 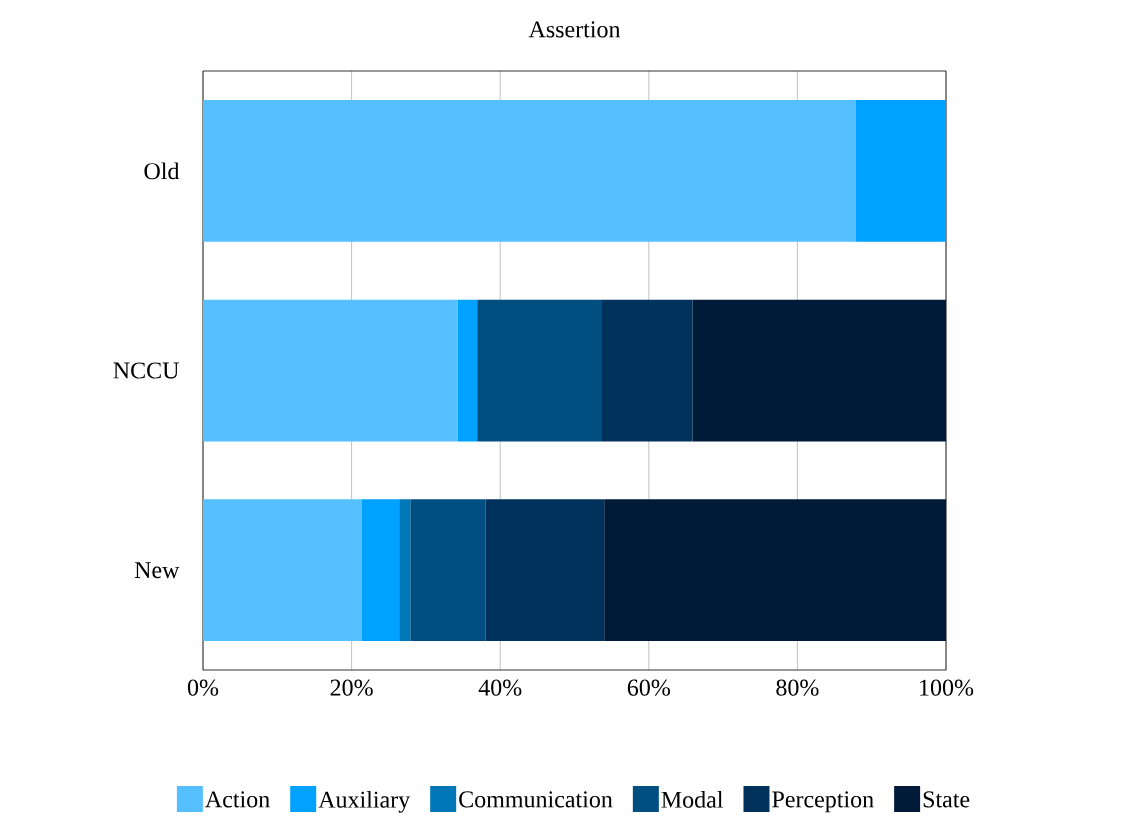 I want to click on legend-label: Auxiliary, so click(x=364, y=801).